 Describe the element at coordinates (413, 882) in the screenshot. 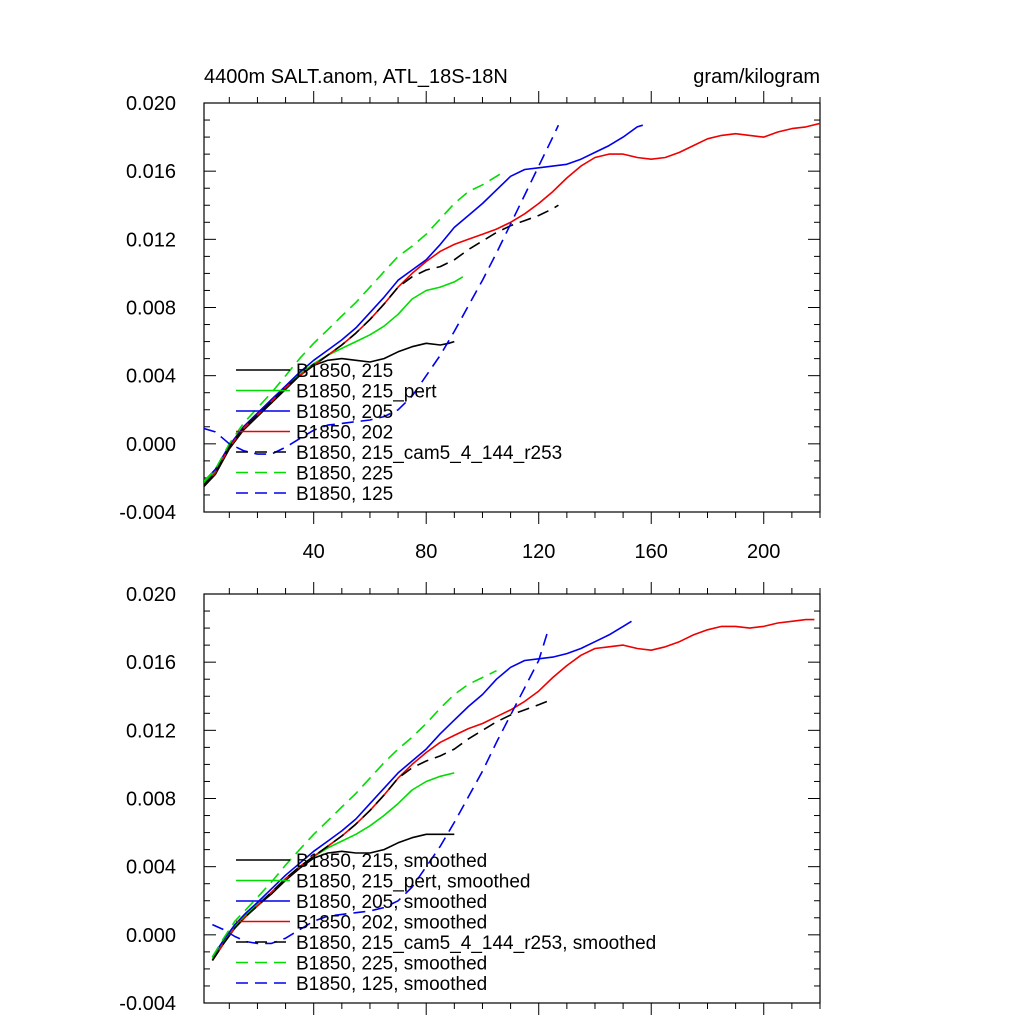

I see `legend-label: B1850, 215_pert, smoothed` at that location.